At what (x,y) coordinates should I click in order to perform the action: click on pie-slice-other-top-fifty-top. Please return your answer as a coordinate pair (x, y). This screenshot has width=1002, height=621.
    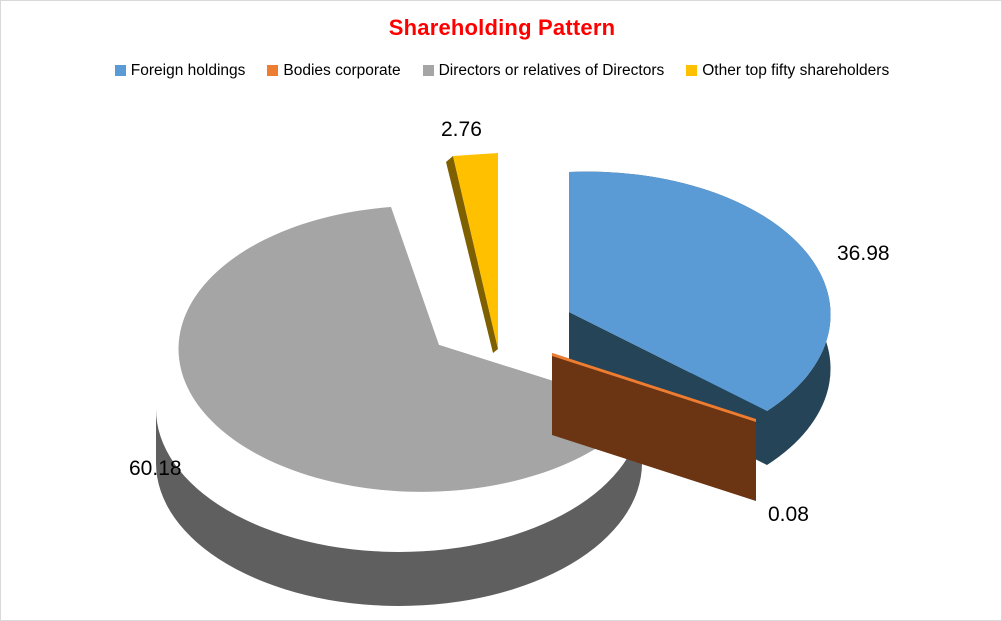
    Looking at the image, I should click on (475, 251).